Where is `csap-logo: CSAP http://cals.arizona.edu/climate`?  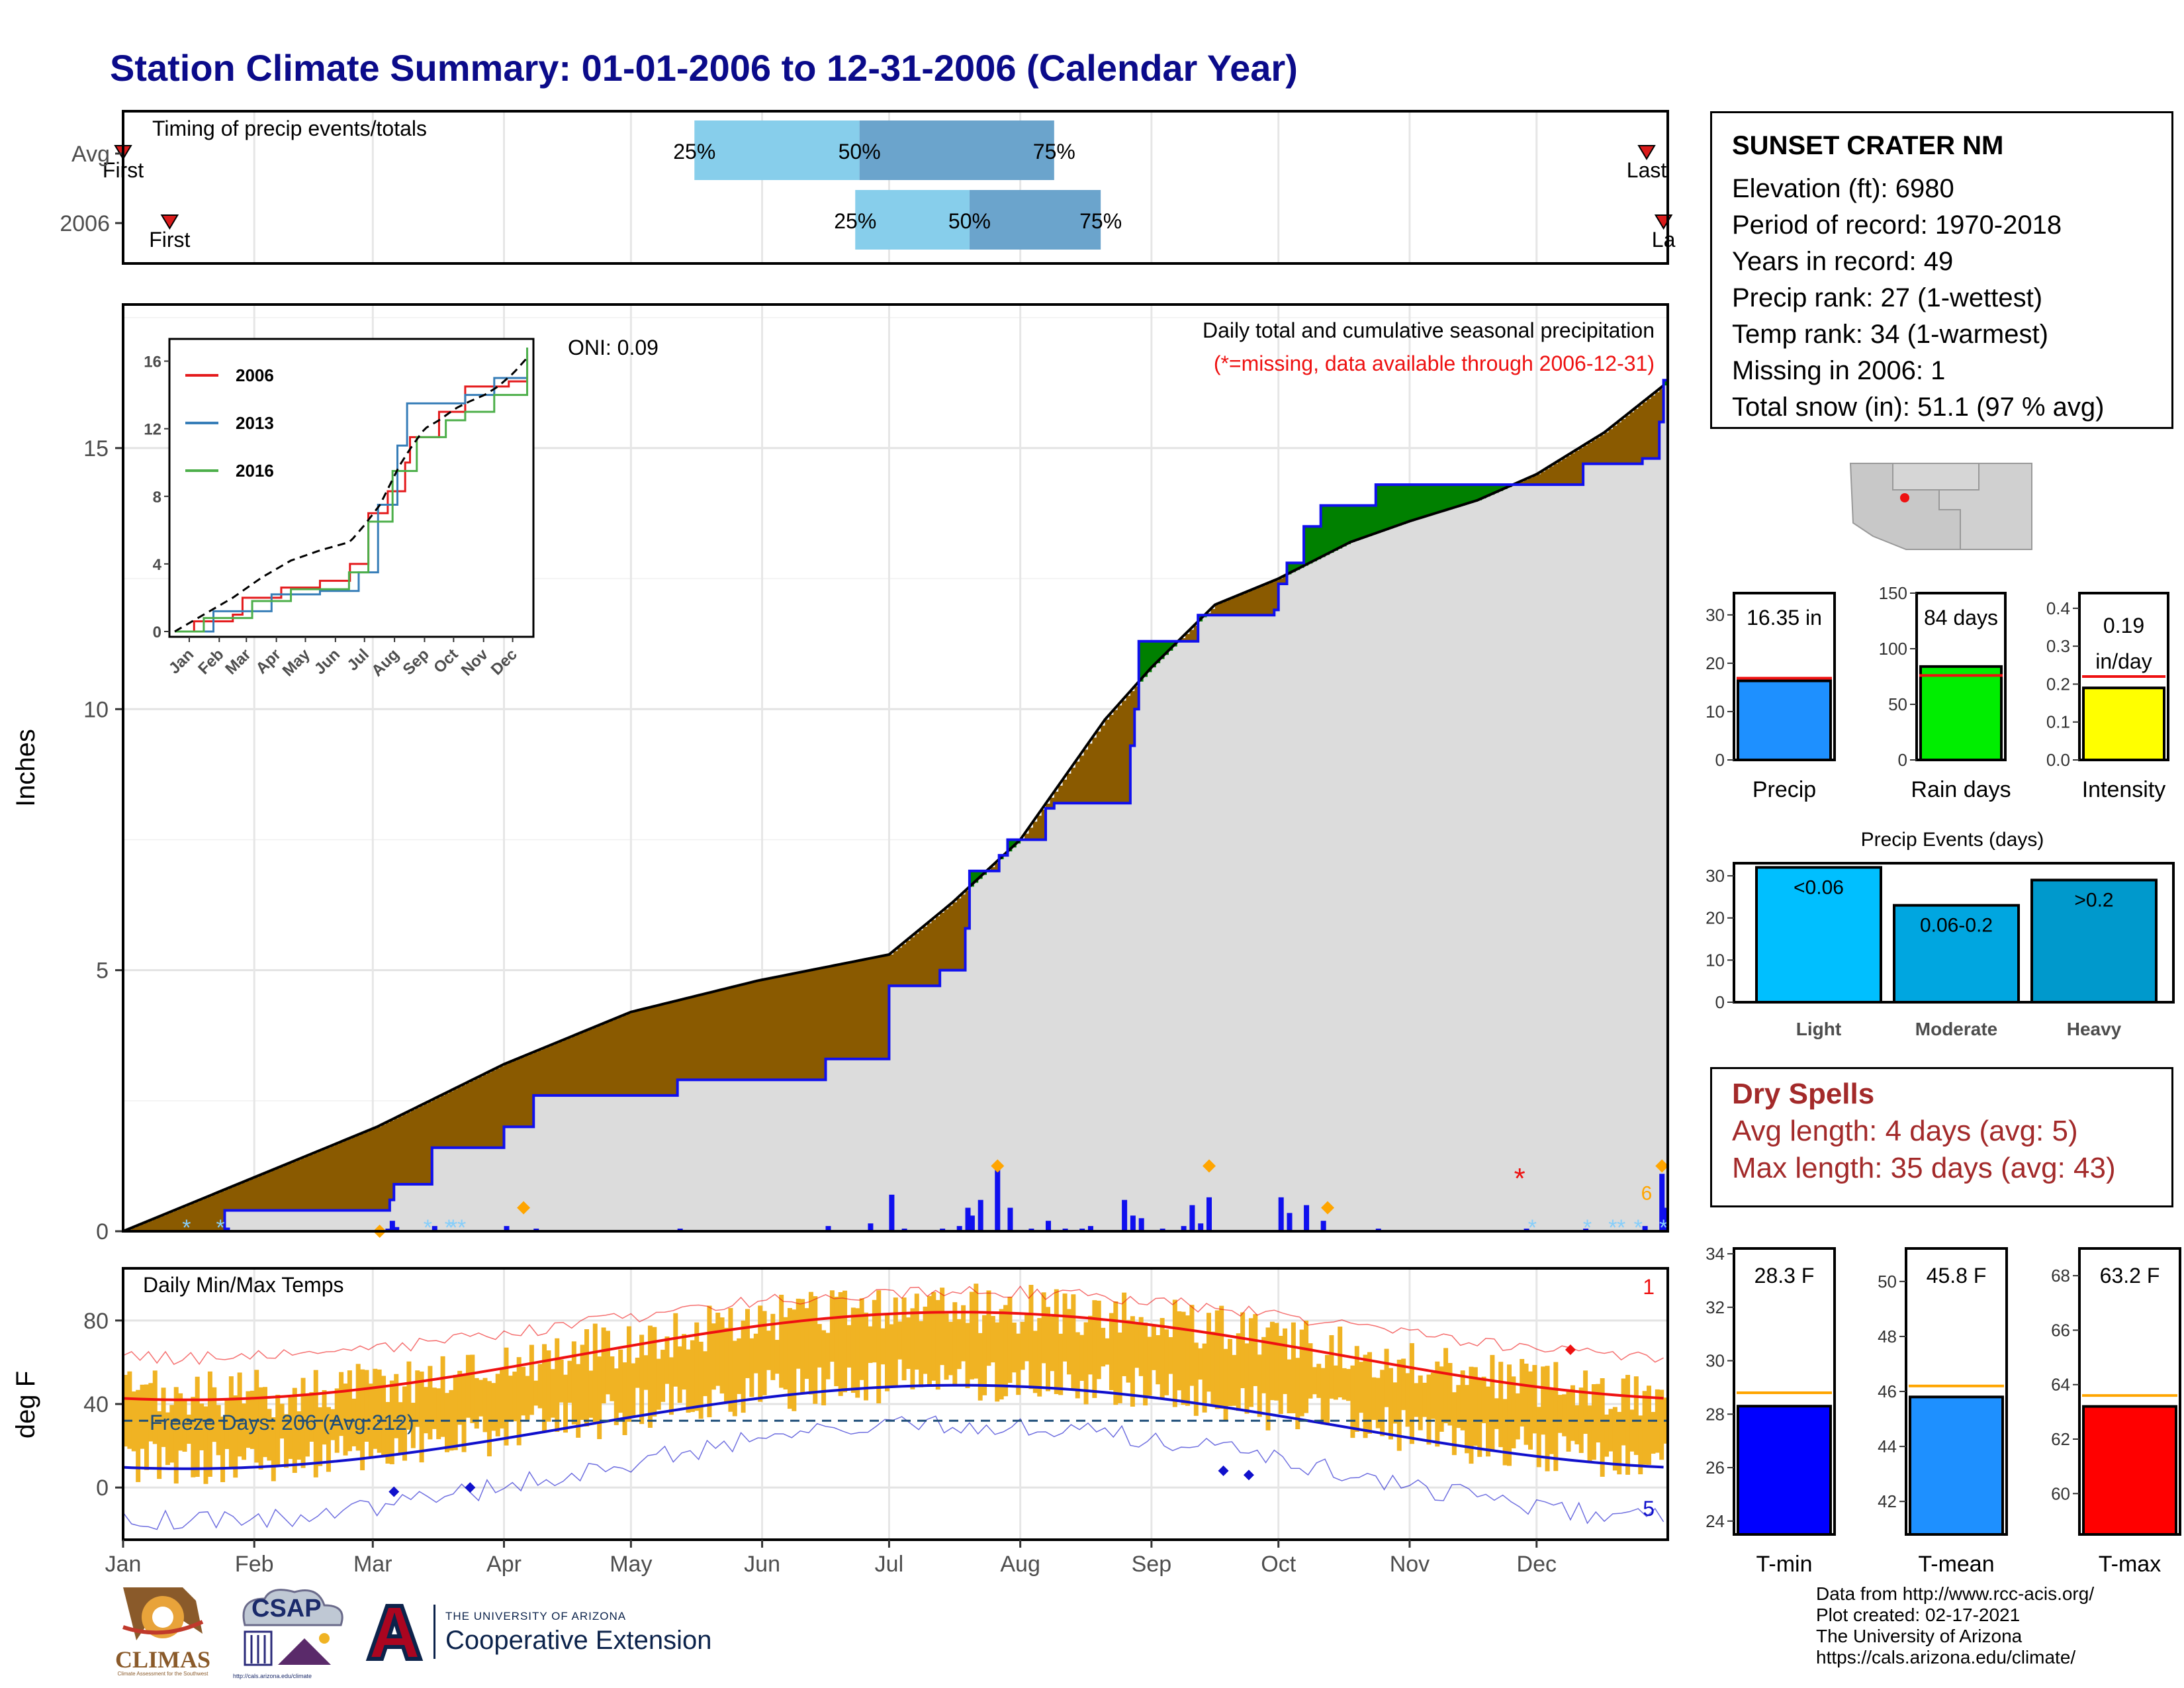 csap-logo: CSAP http://cals.arizona.edu/climate is located at coordinates (291, 1635).